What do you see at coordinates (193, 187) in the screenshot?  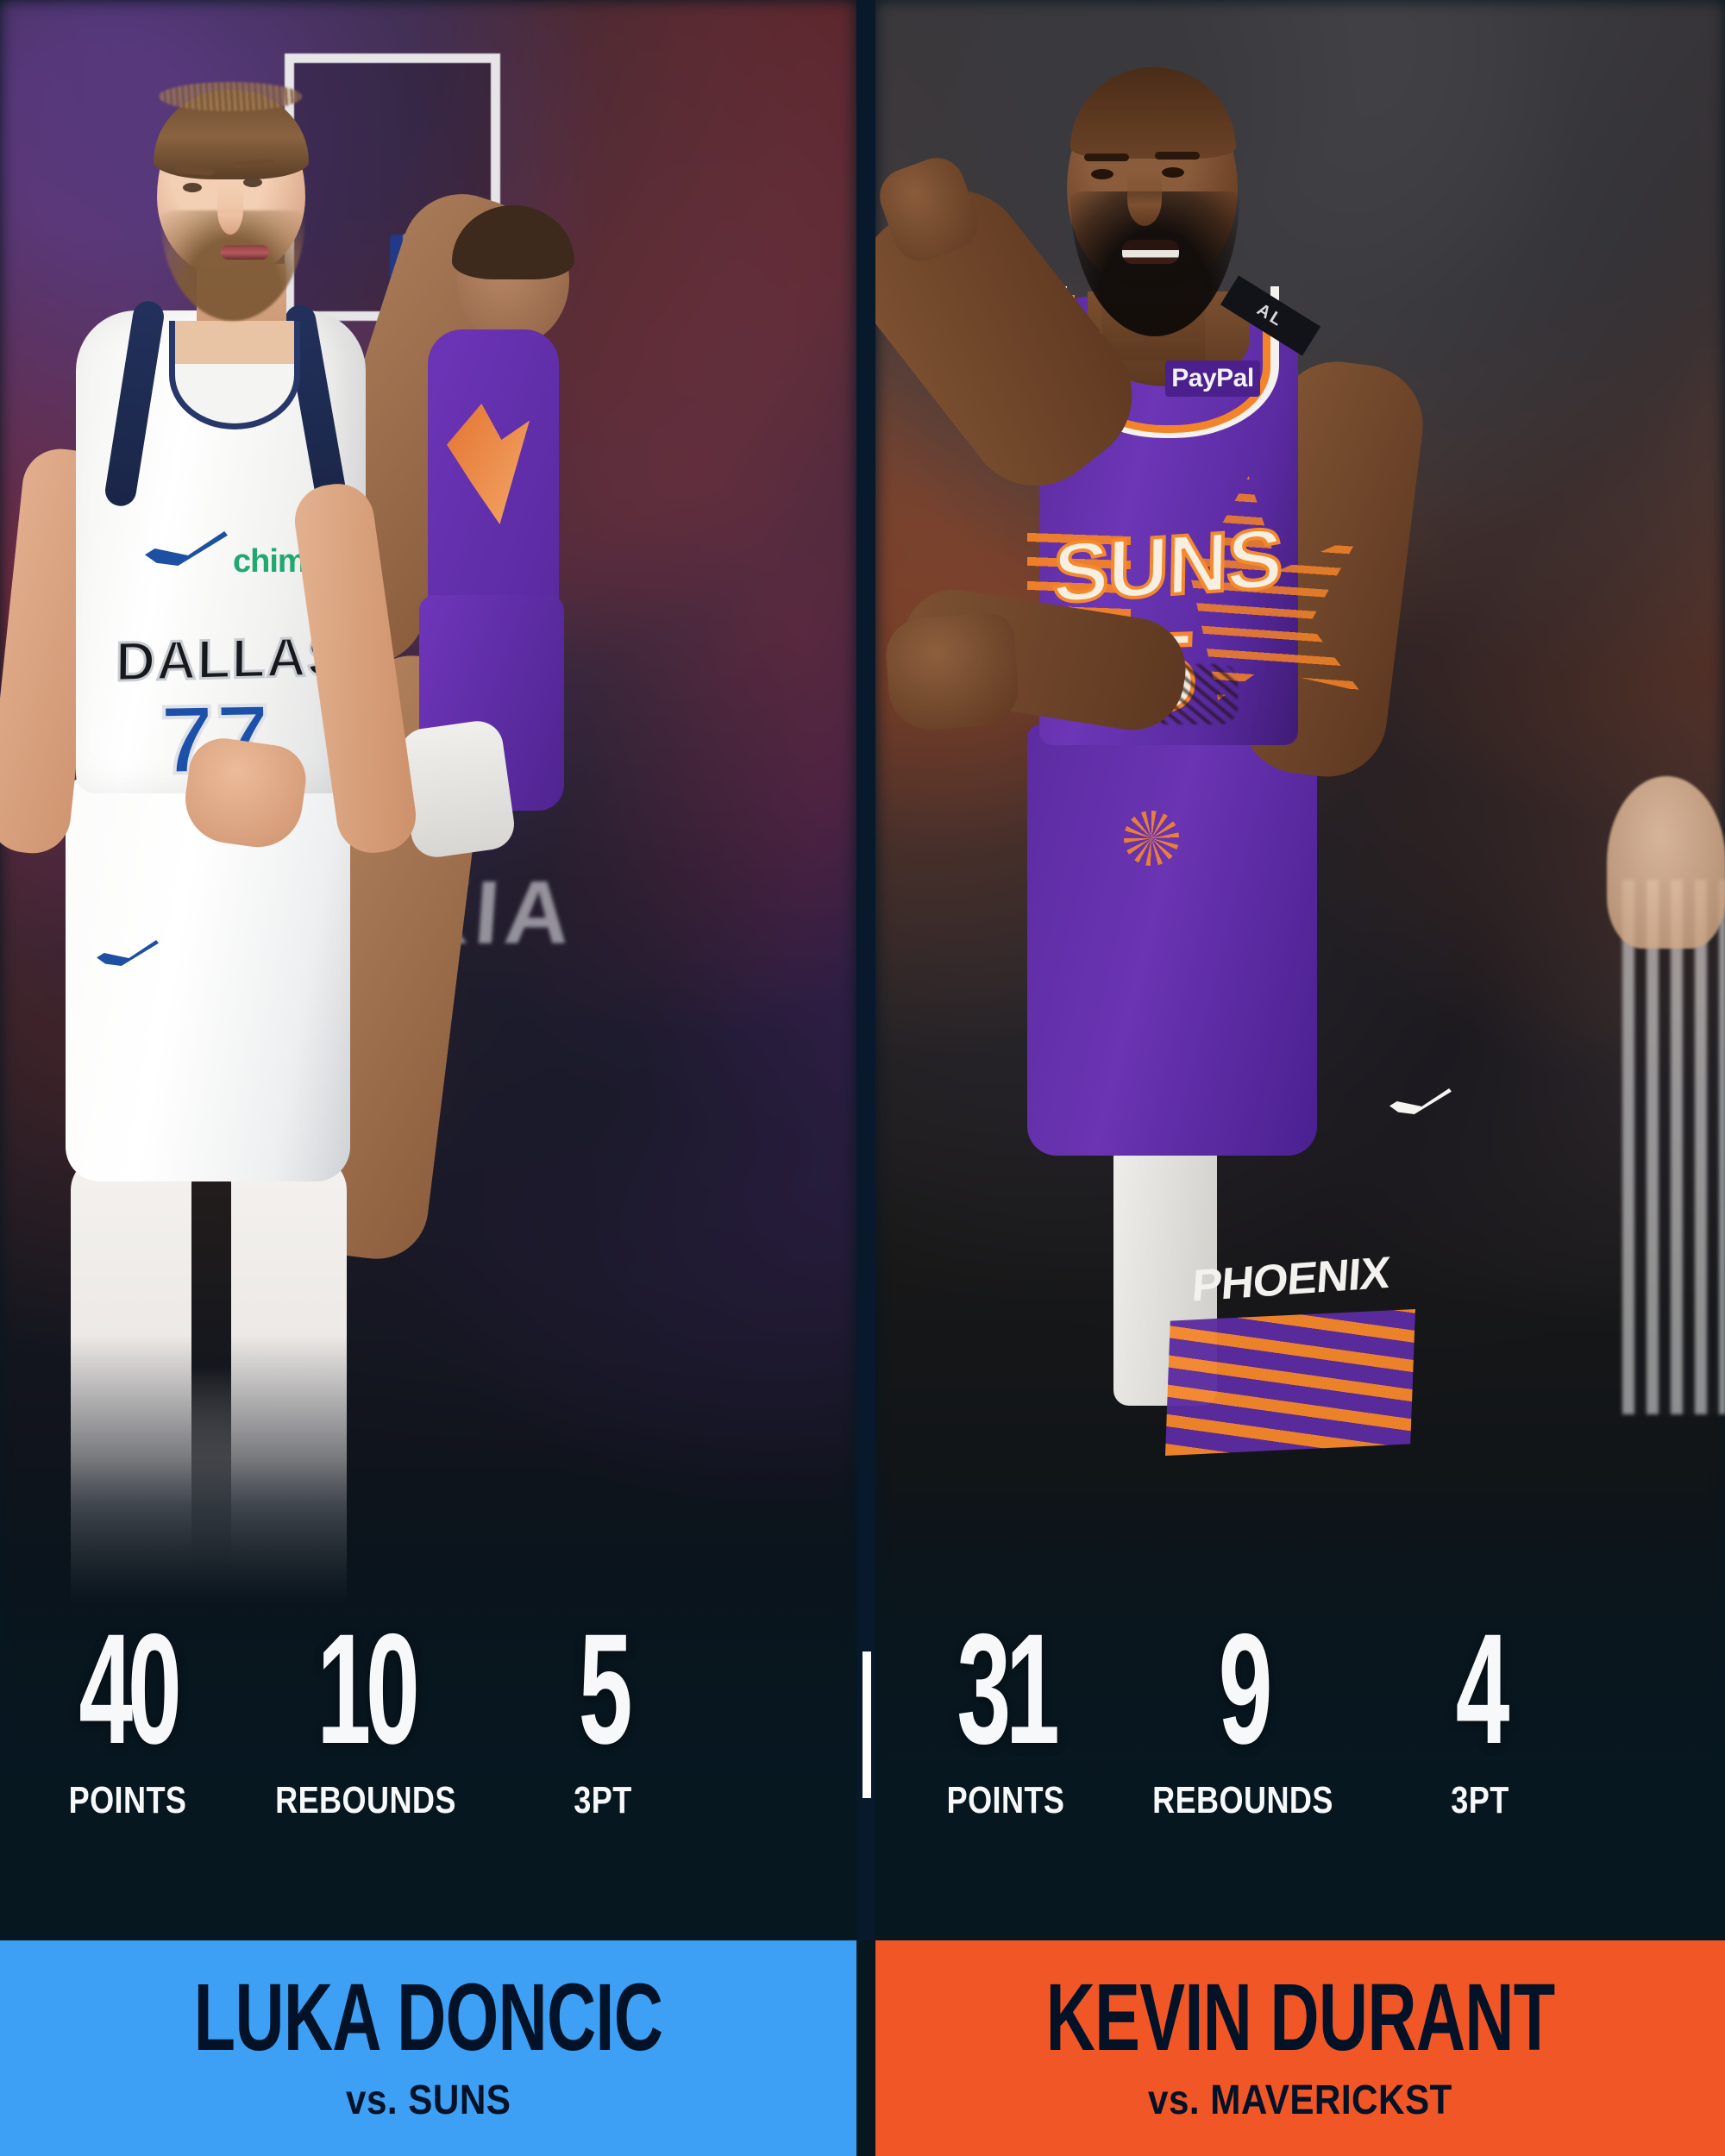 I see `luka-eye-left` at bounding box center [193, 187].